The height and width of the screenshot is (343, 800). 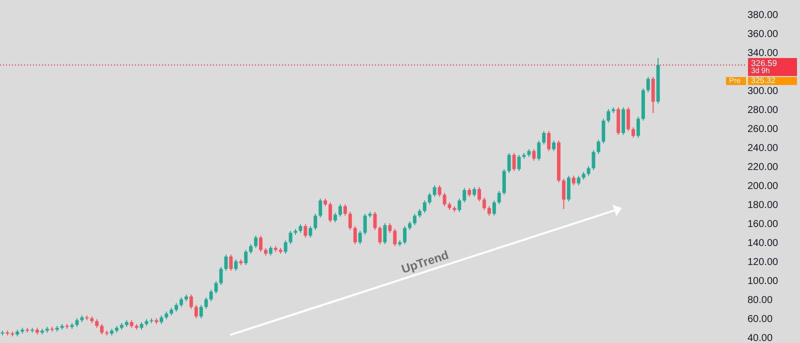 I want to click on y-tick-label: 340.00, so click(x=763, y=53).